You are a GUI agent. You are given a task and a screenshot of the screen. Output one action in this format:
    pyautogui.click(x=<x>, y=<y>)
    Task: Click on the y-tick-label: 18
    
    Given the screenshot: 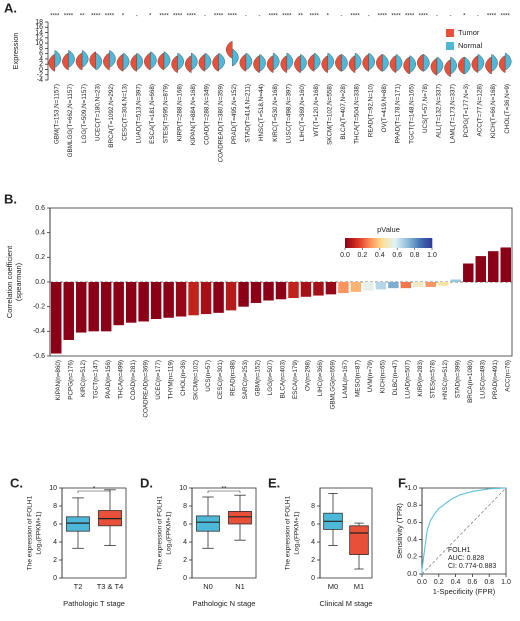 What is the action you would take?
    pyautogui.click(x=39, y=22)
    